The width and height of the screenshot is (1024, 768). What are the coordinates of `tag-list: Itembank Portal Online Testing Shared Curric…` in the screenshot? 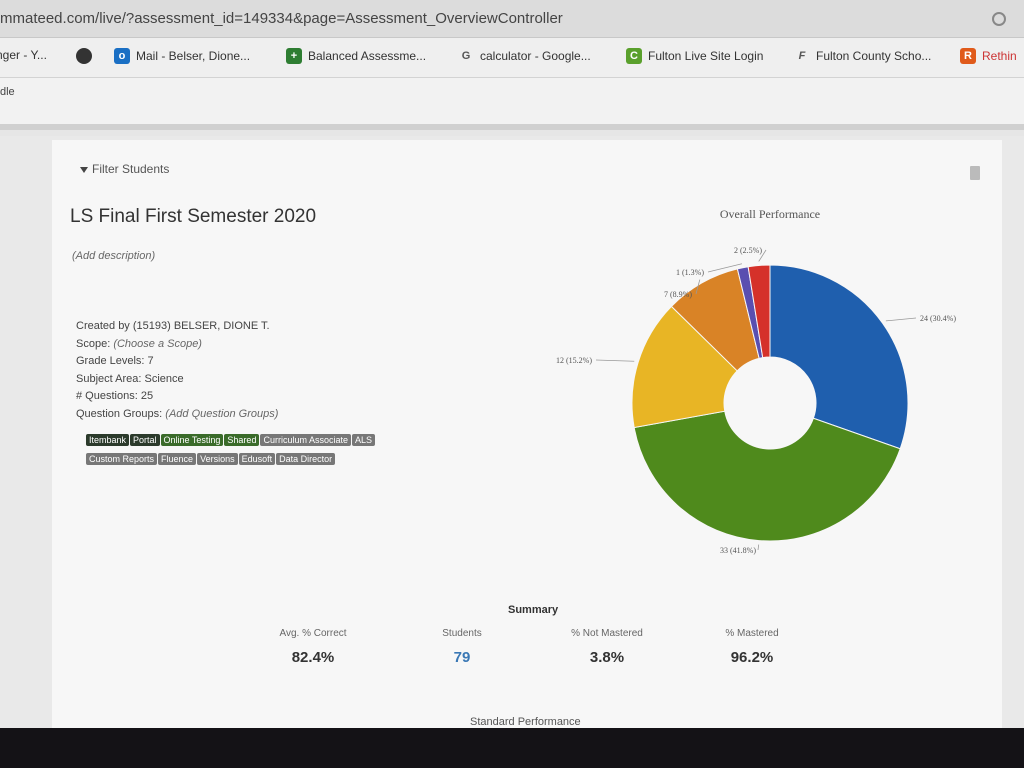 It's located at (286, 449).